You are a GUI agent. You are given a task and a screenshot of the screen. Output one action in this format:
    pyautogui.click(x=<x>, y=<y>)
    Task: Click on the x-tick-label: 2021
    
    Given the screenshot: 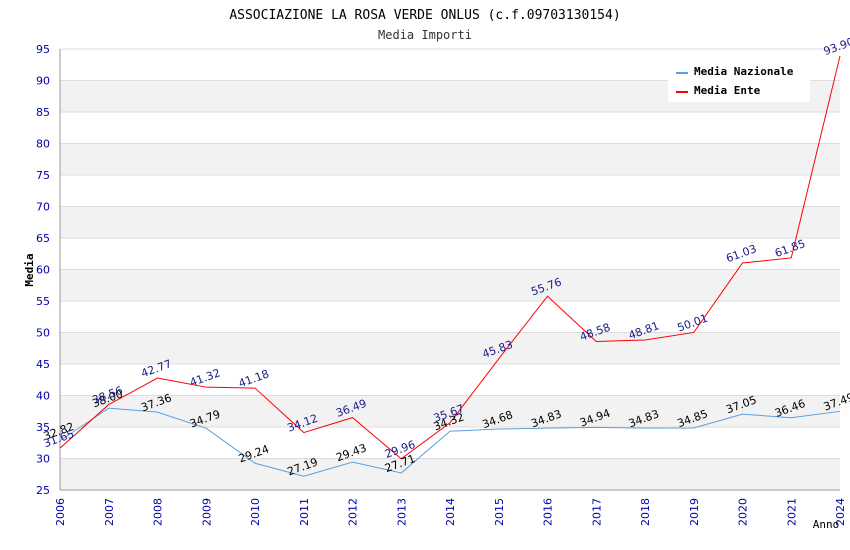 What is the action you would take?
    pyautogui.click(x=791, y=512)
    